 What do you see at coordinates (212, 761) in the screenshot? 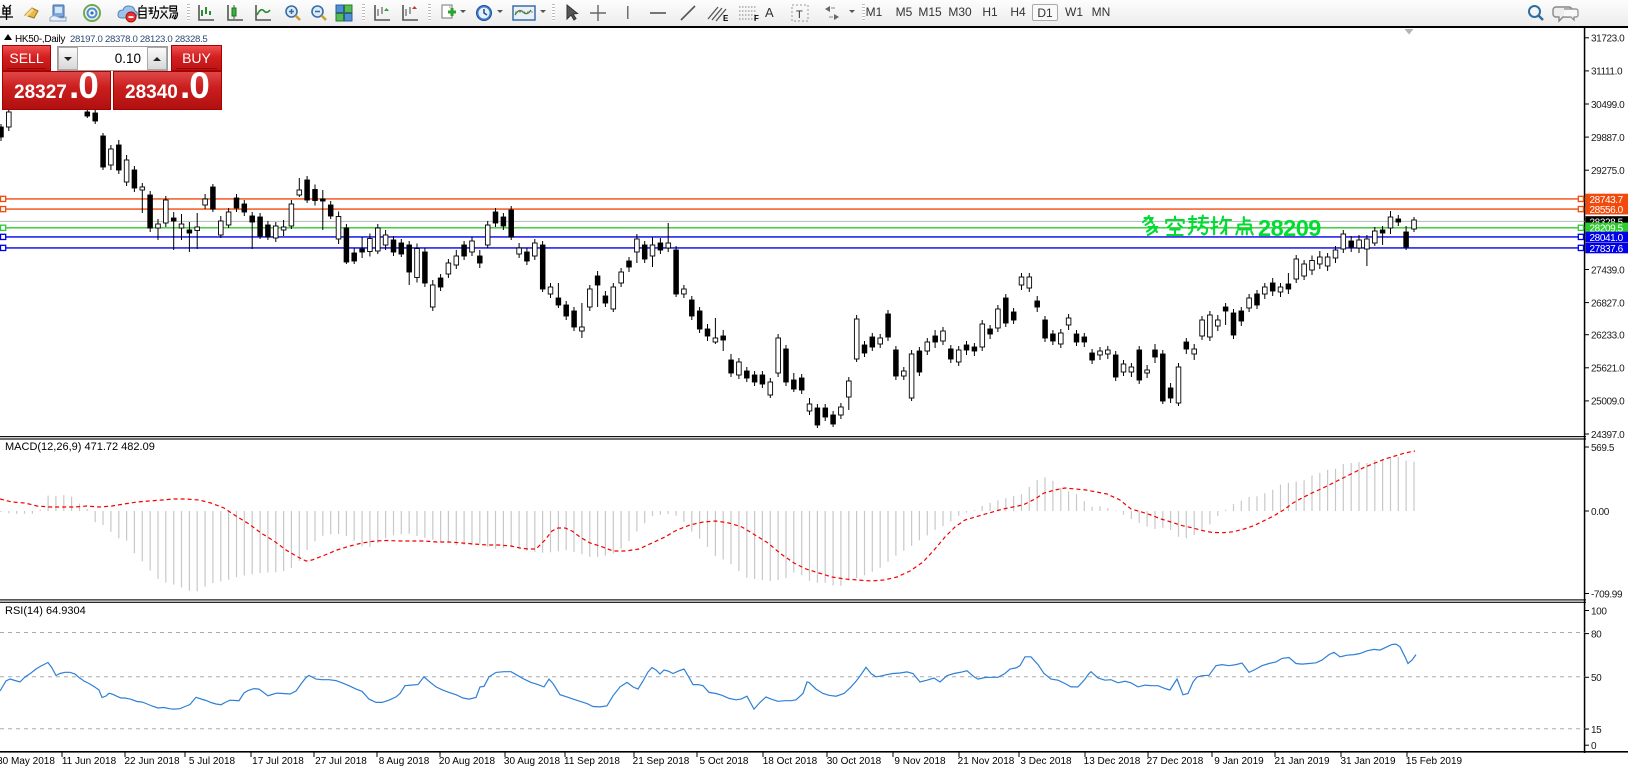
I see `svg-text: 5 Jul 2018` at bounding box center [212, 761].